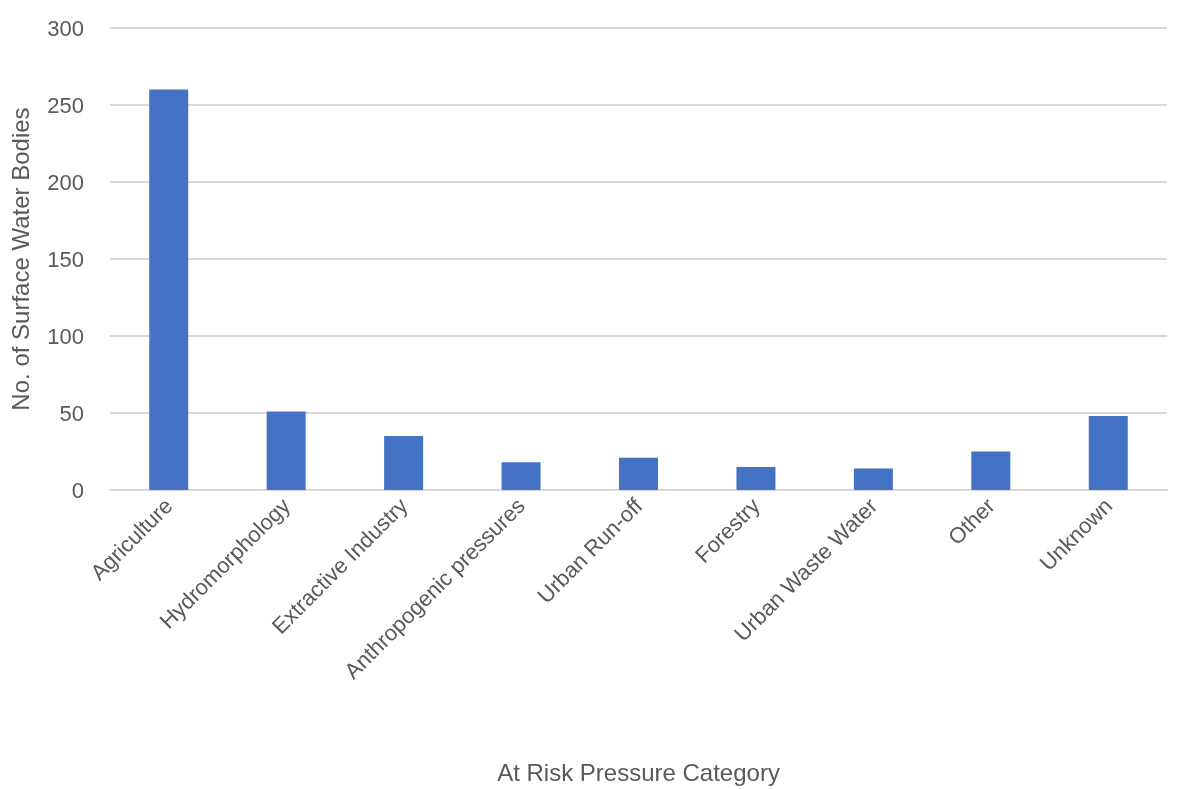  What do you see at coordinates (65, 28) in the screenshot?
I see `y-tick-label: 300` at bounding box center [65, 28].